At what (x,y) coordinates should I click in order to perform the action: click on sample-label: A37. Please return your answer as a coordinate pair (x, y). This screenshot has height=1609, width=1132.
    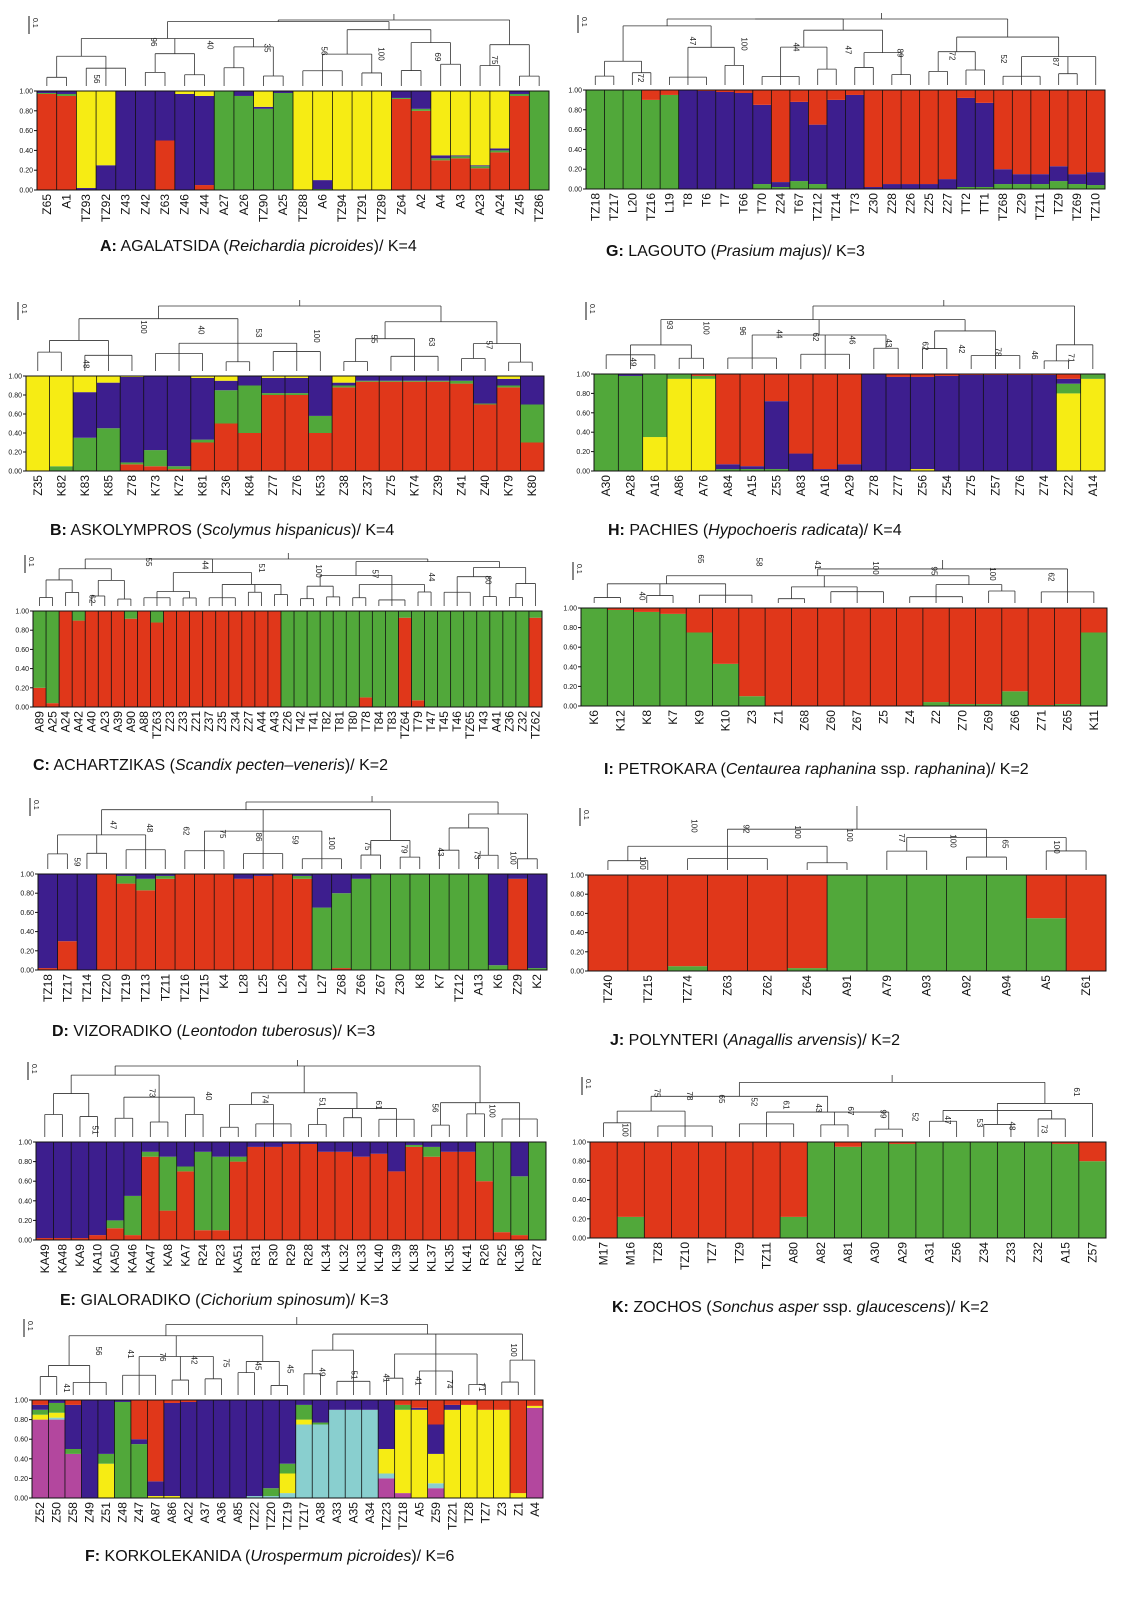
    Looking at the image, I should click on (205, 1513).